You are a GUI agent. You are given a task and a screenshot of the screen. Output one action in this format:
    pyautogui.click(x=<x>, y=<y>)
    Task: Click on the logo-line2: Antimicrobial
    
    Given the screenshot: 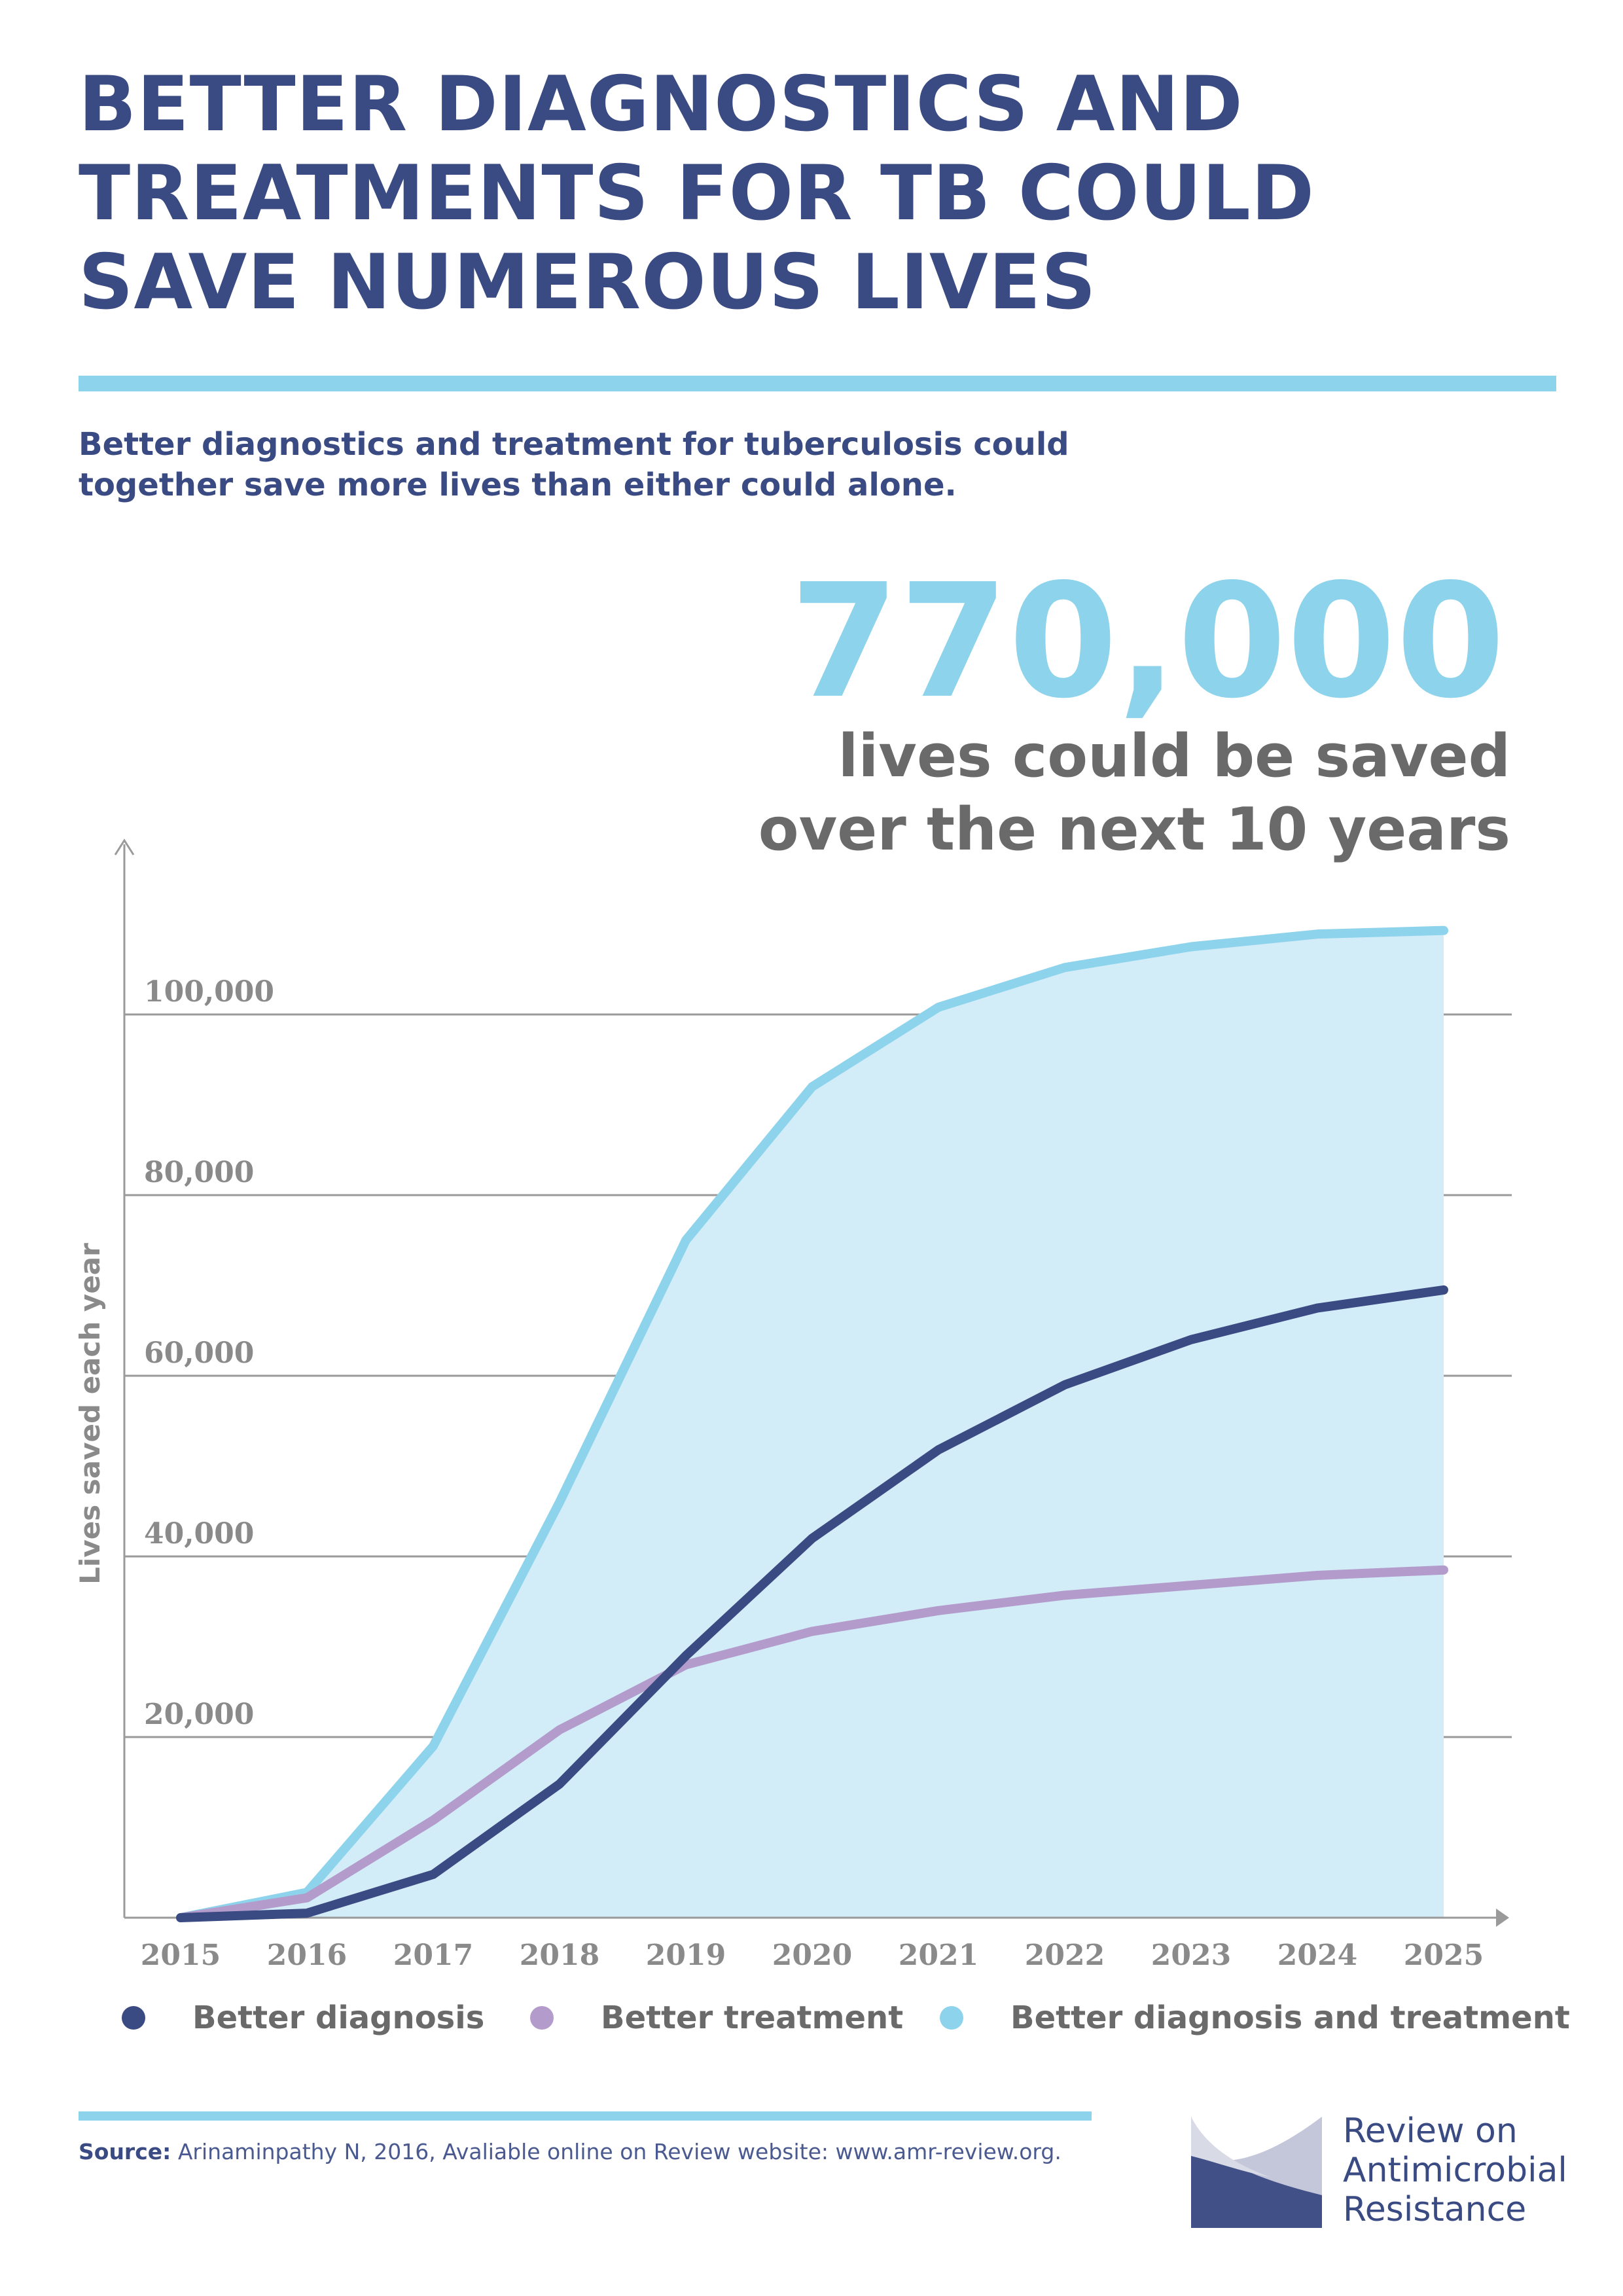 What is the action you would take?
    pyautogui.click(x=1455, y=2170)
    